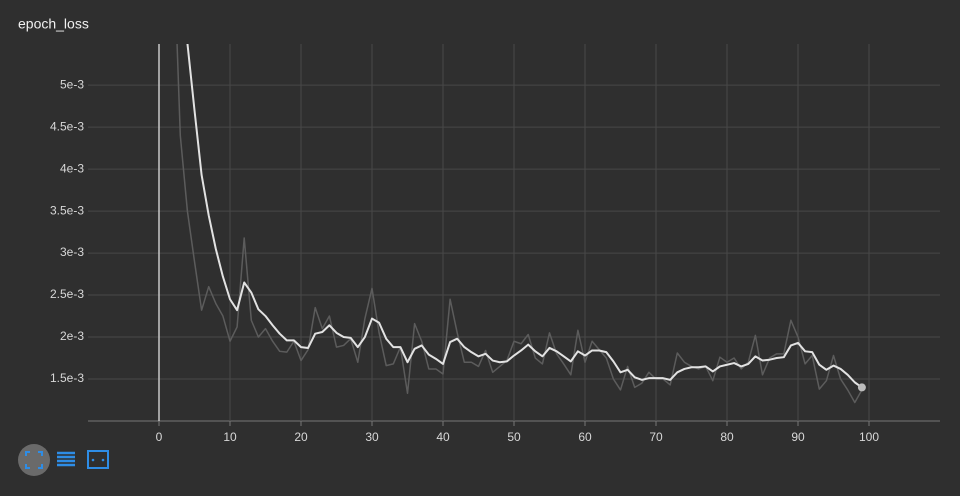 Image resolution: width=960 pixels, height=496 pixels. What do you see at coordinates (67, 294) in the screenshot?
I see `y-tick-label: 2.5e-3` at bounding box center [67, 294].